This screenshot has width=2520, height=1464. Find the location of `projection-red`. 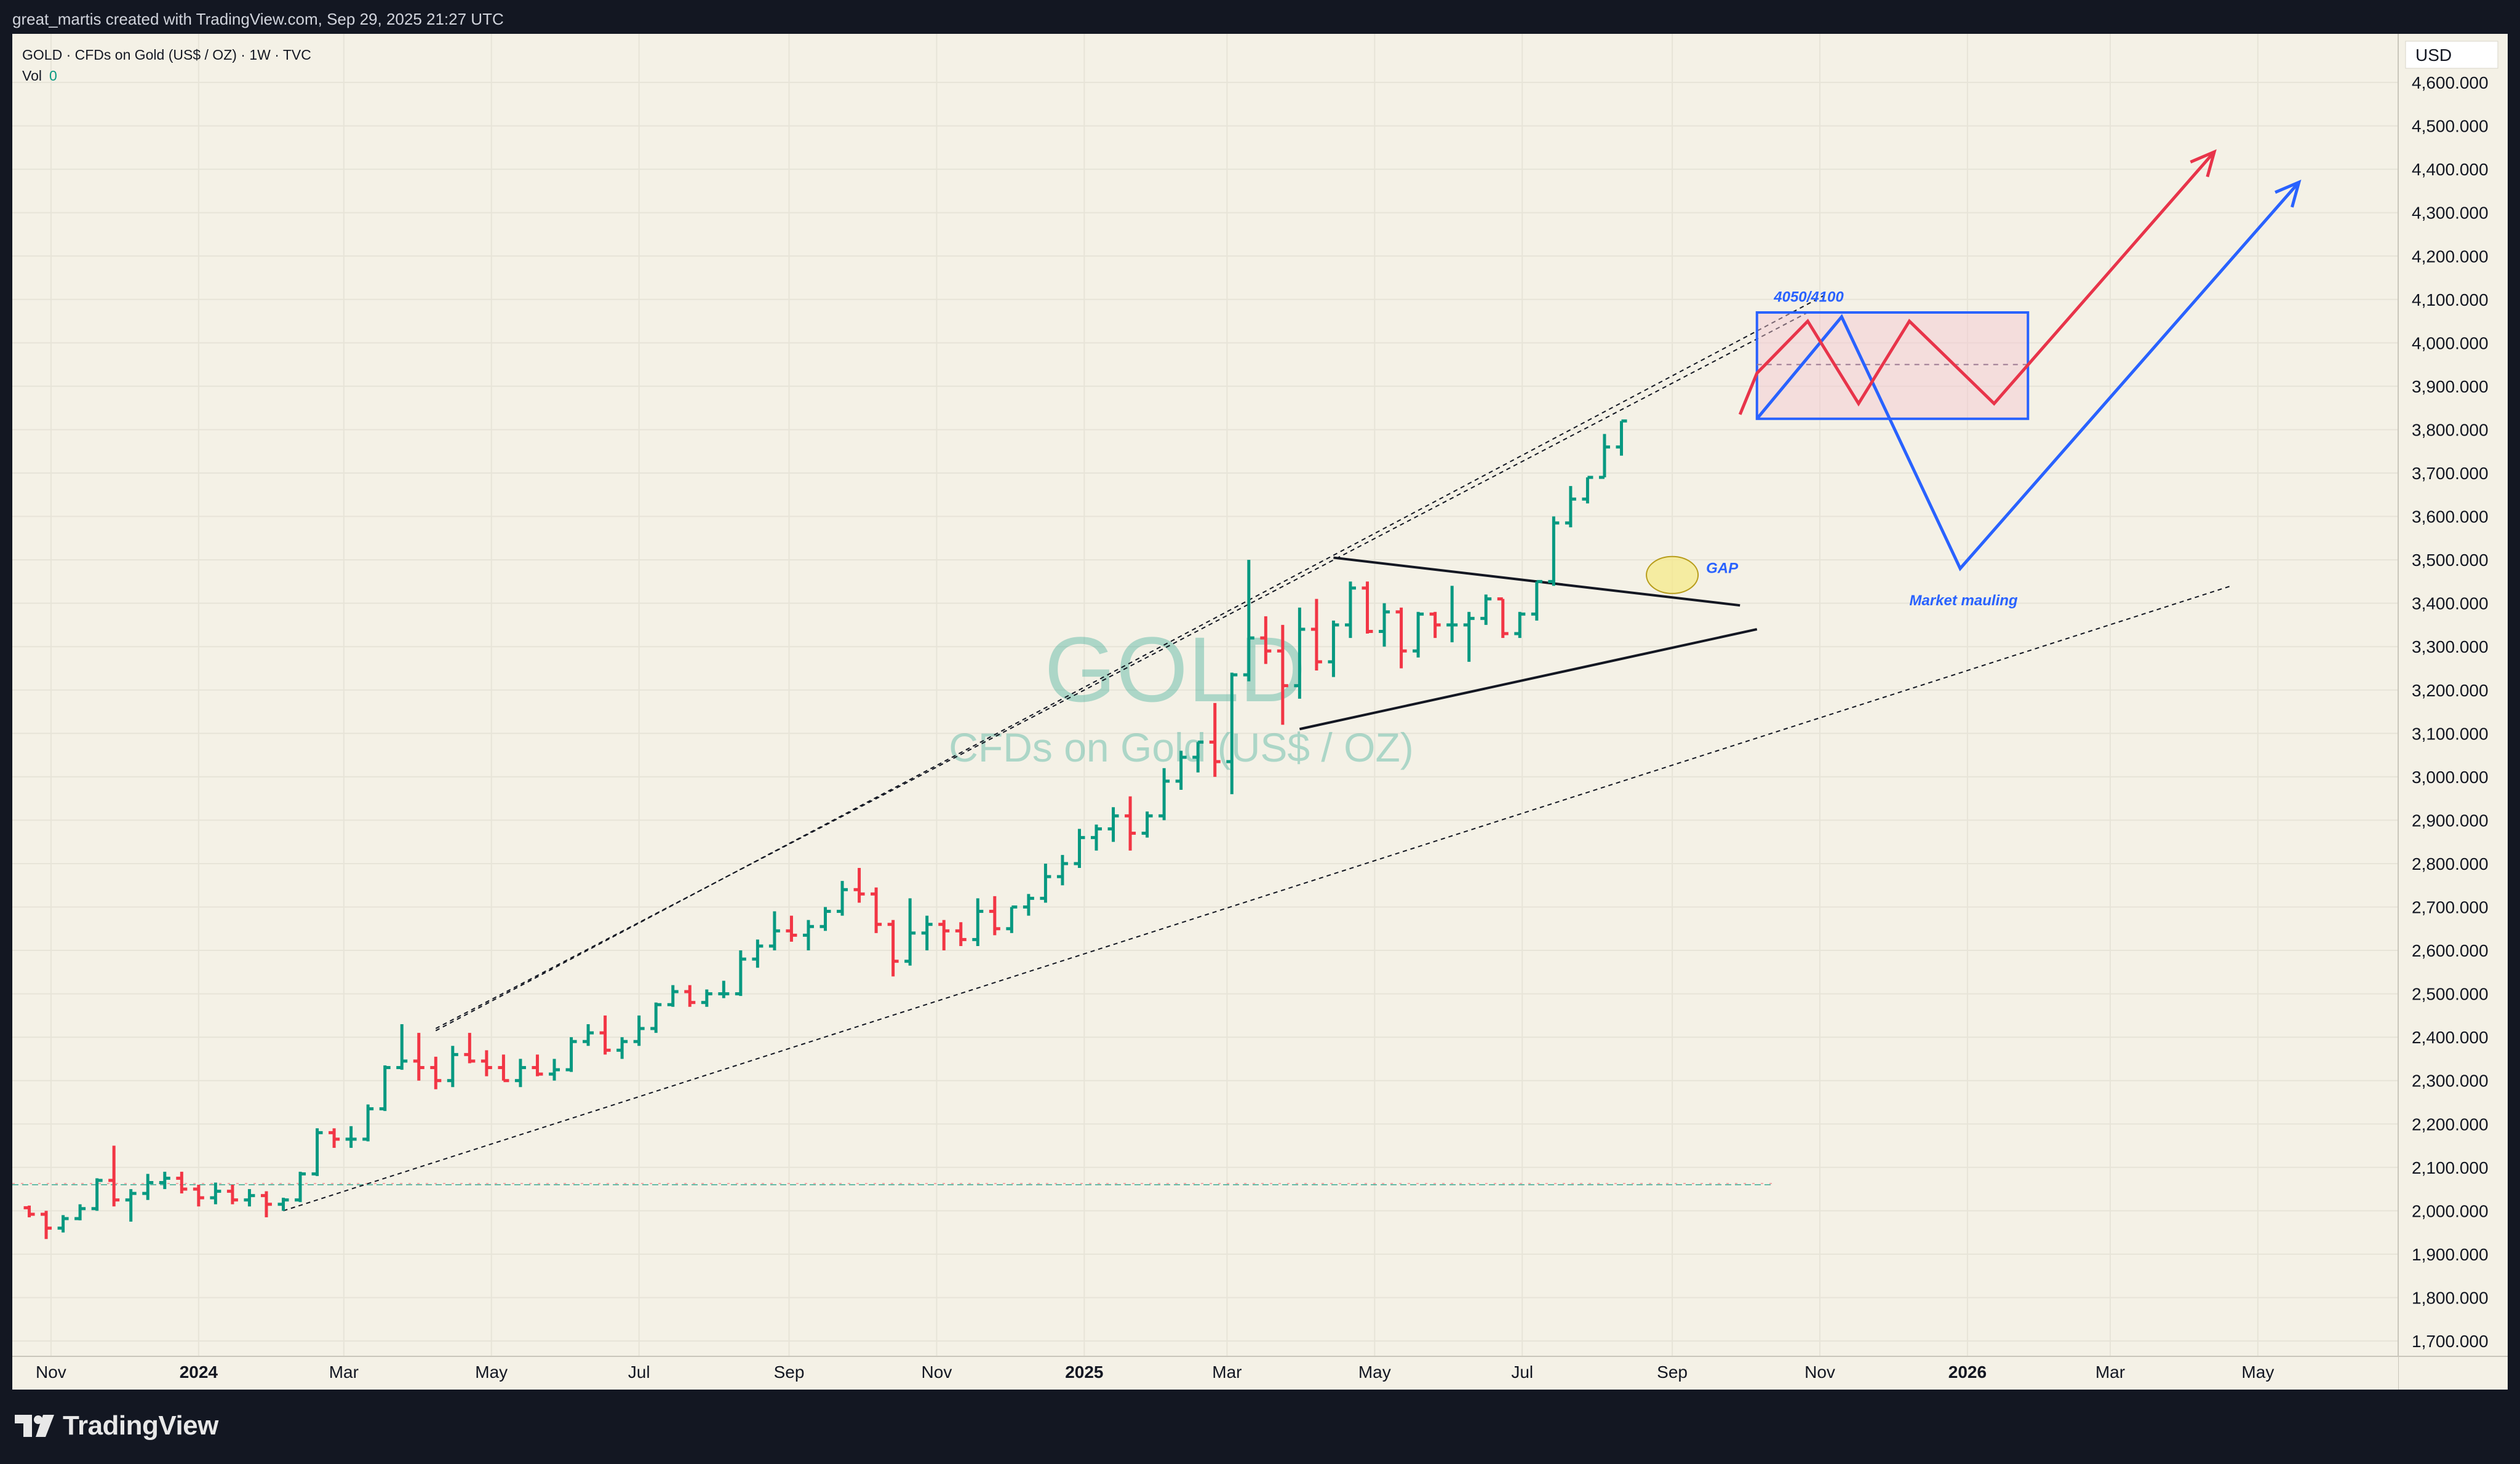

projection-red is located at coordinates (1977, 282).